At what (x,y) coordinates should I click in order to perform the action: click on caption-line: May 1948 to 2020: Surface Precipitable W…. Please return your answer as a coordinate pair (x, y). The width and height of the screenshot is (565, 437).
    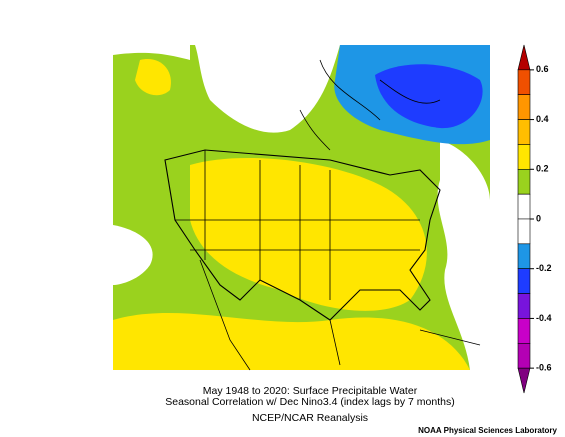
    Looking at the image, I should click on (310, 391).